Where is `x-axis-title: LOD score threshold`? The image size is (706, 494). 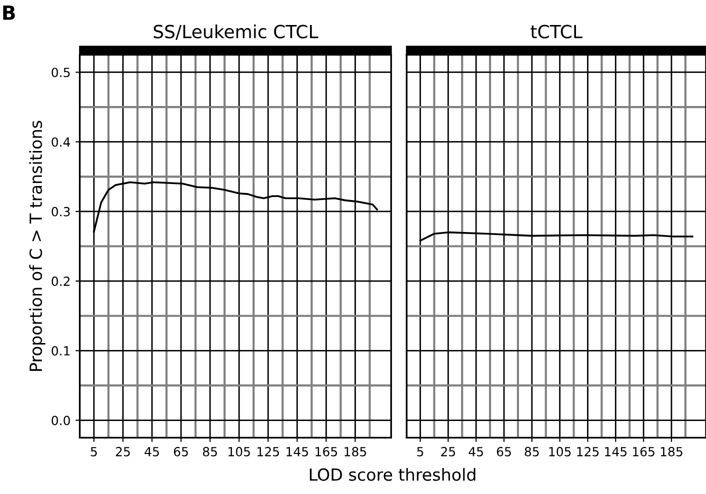
x-axis-title: LOD score threshold is located at coordinates (393, 474).